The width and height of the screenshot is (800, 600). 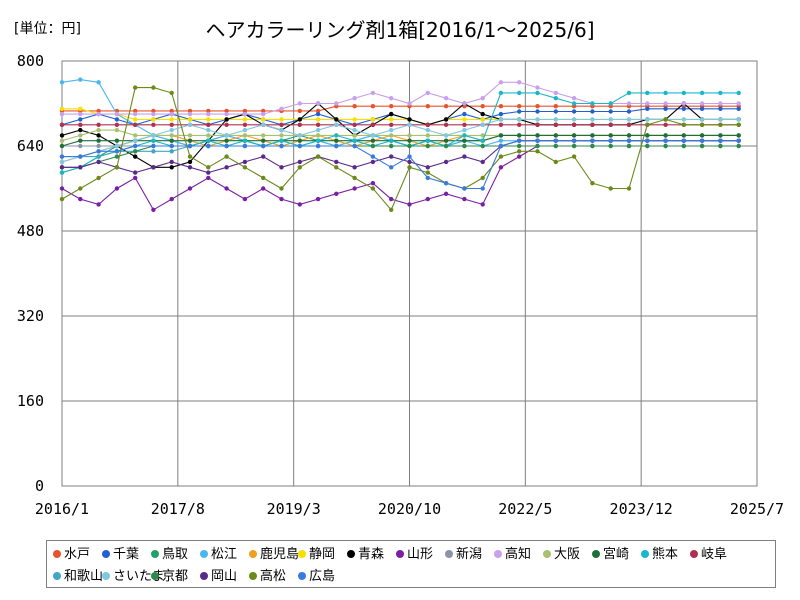 I want to click on legend-label: 岐阜, so click(x=714, y=554).